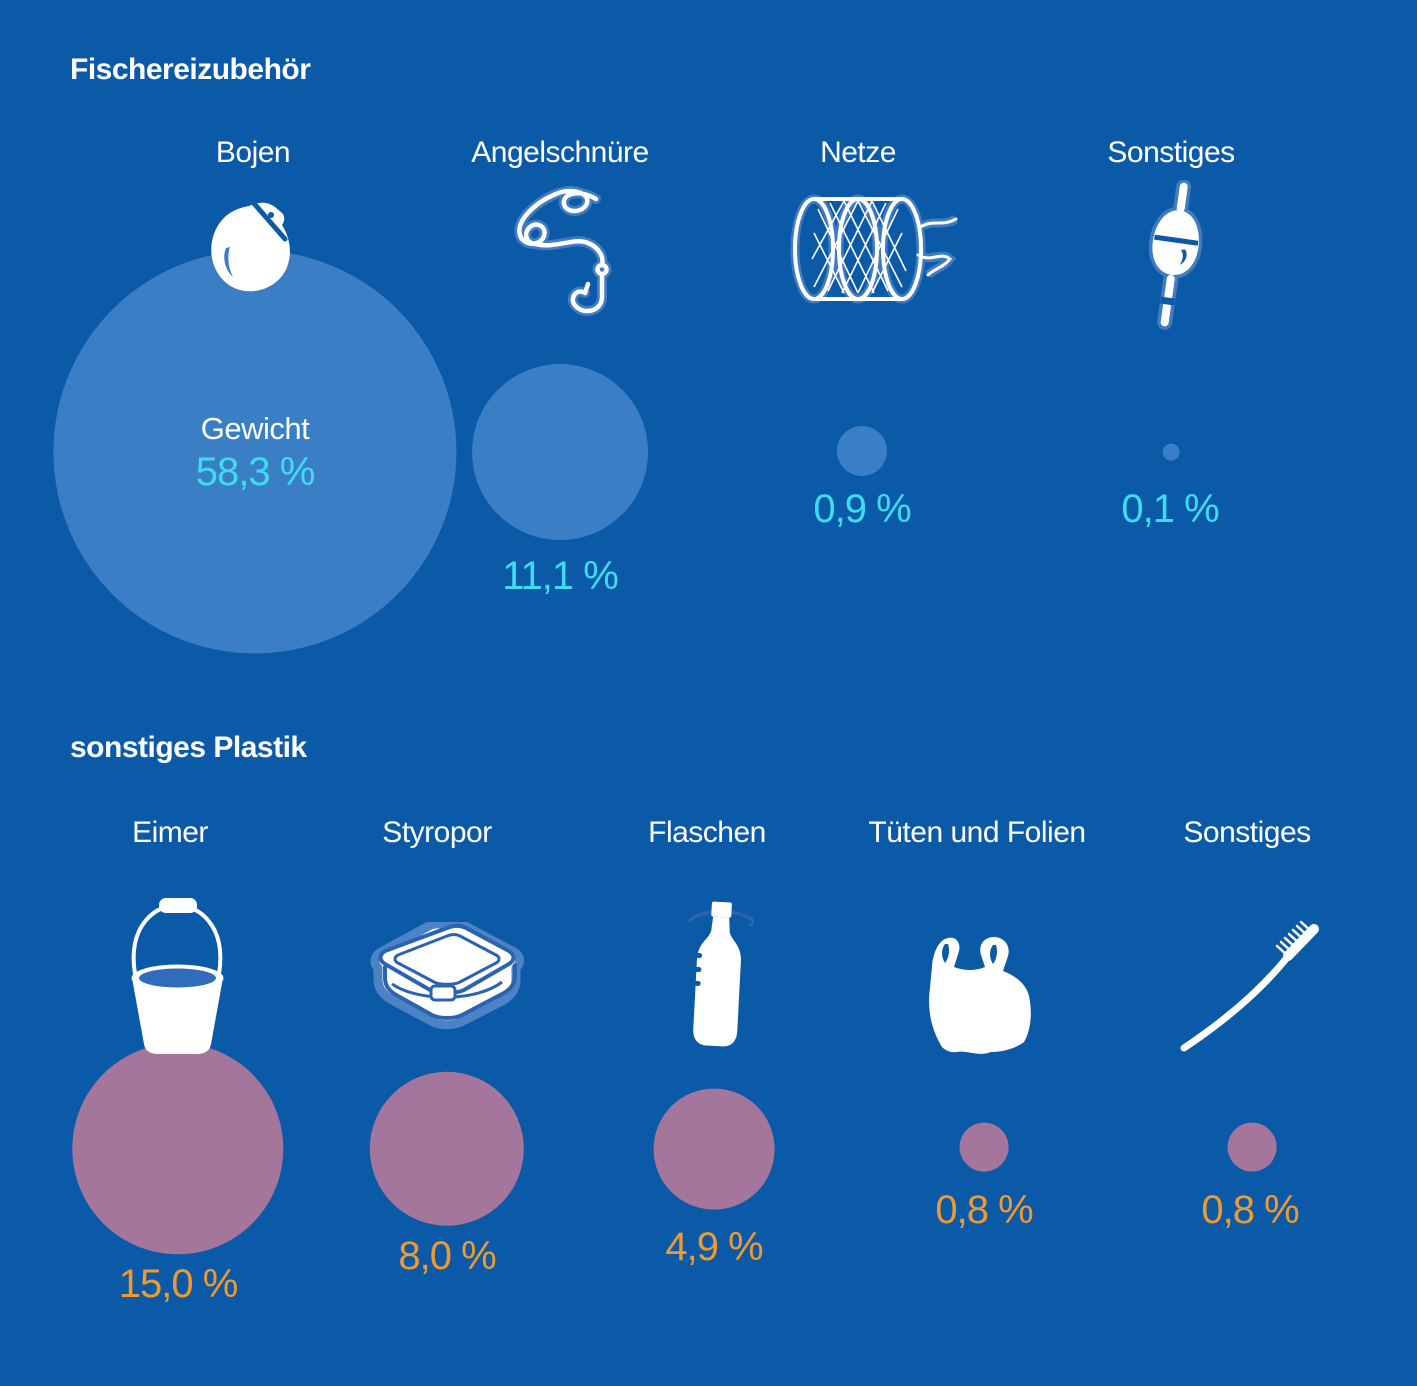 The height and width of the screenshot is (1386, 1417). What do you see at coordinates (862, 509) in the screenshot?
I see `value-netze: 0,9 %` at bounding box center [862, 509].